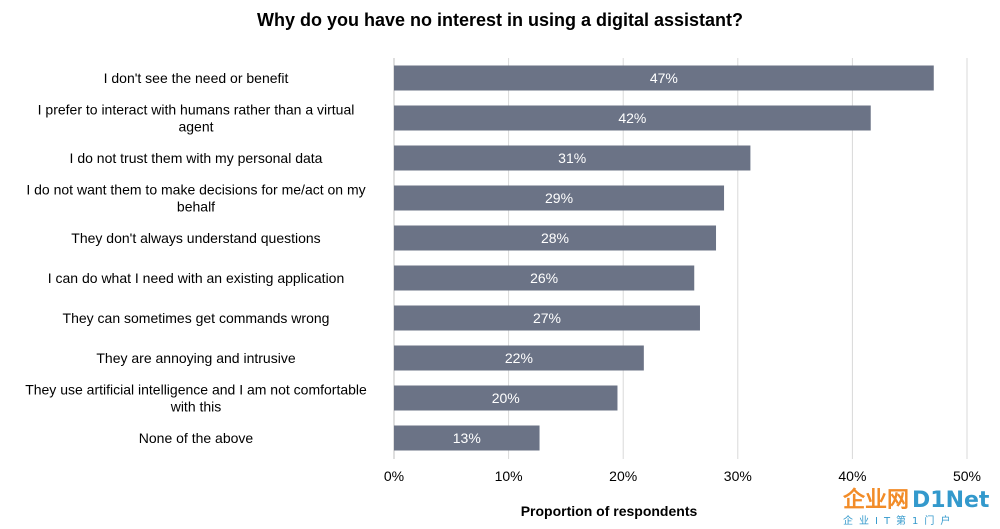  I want to click on x-tick-label: 0%, so click(394, 476).